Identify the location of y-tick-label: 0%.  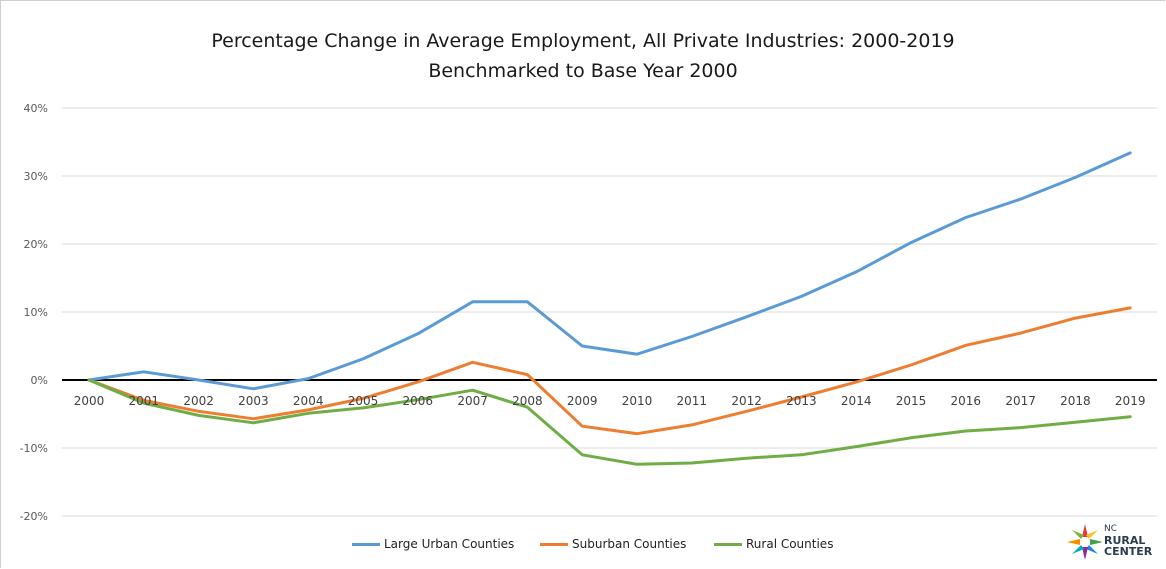
(39, 380).